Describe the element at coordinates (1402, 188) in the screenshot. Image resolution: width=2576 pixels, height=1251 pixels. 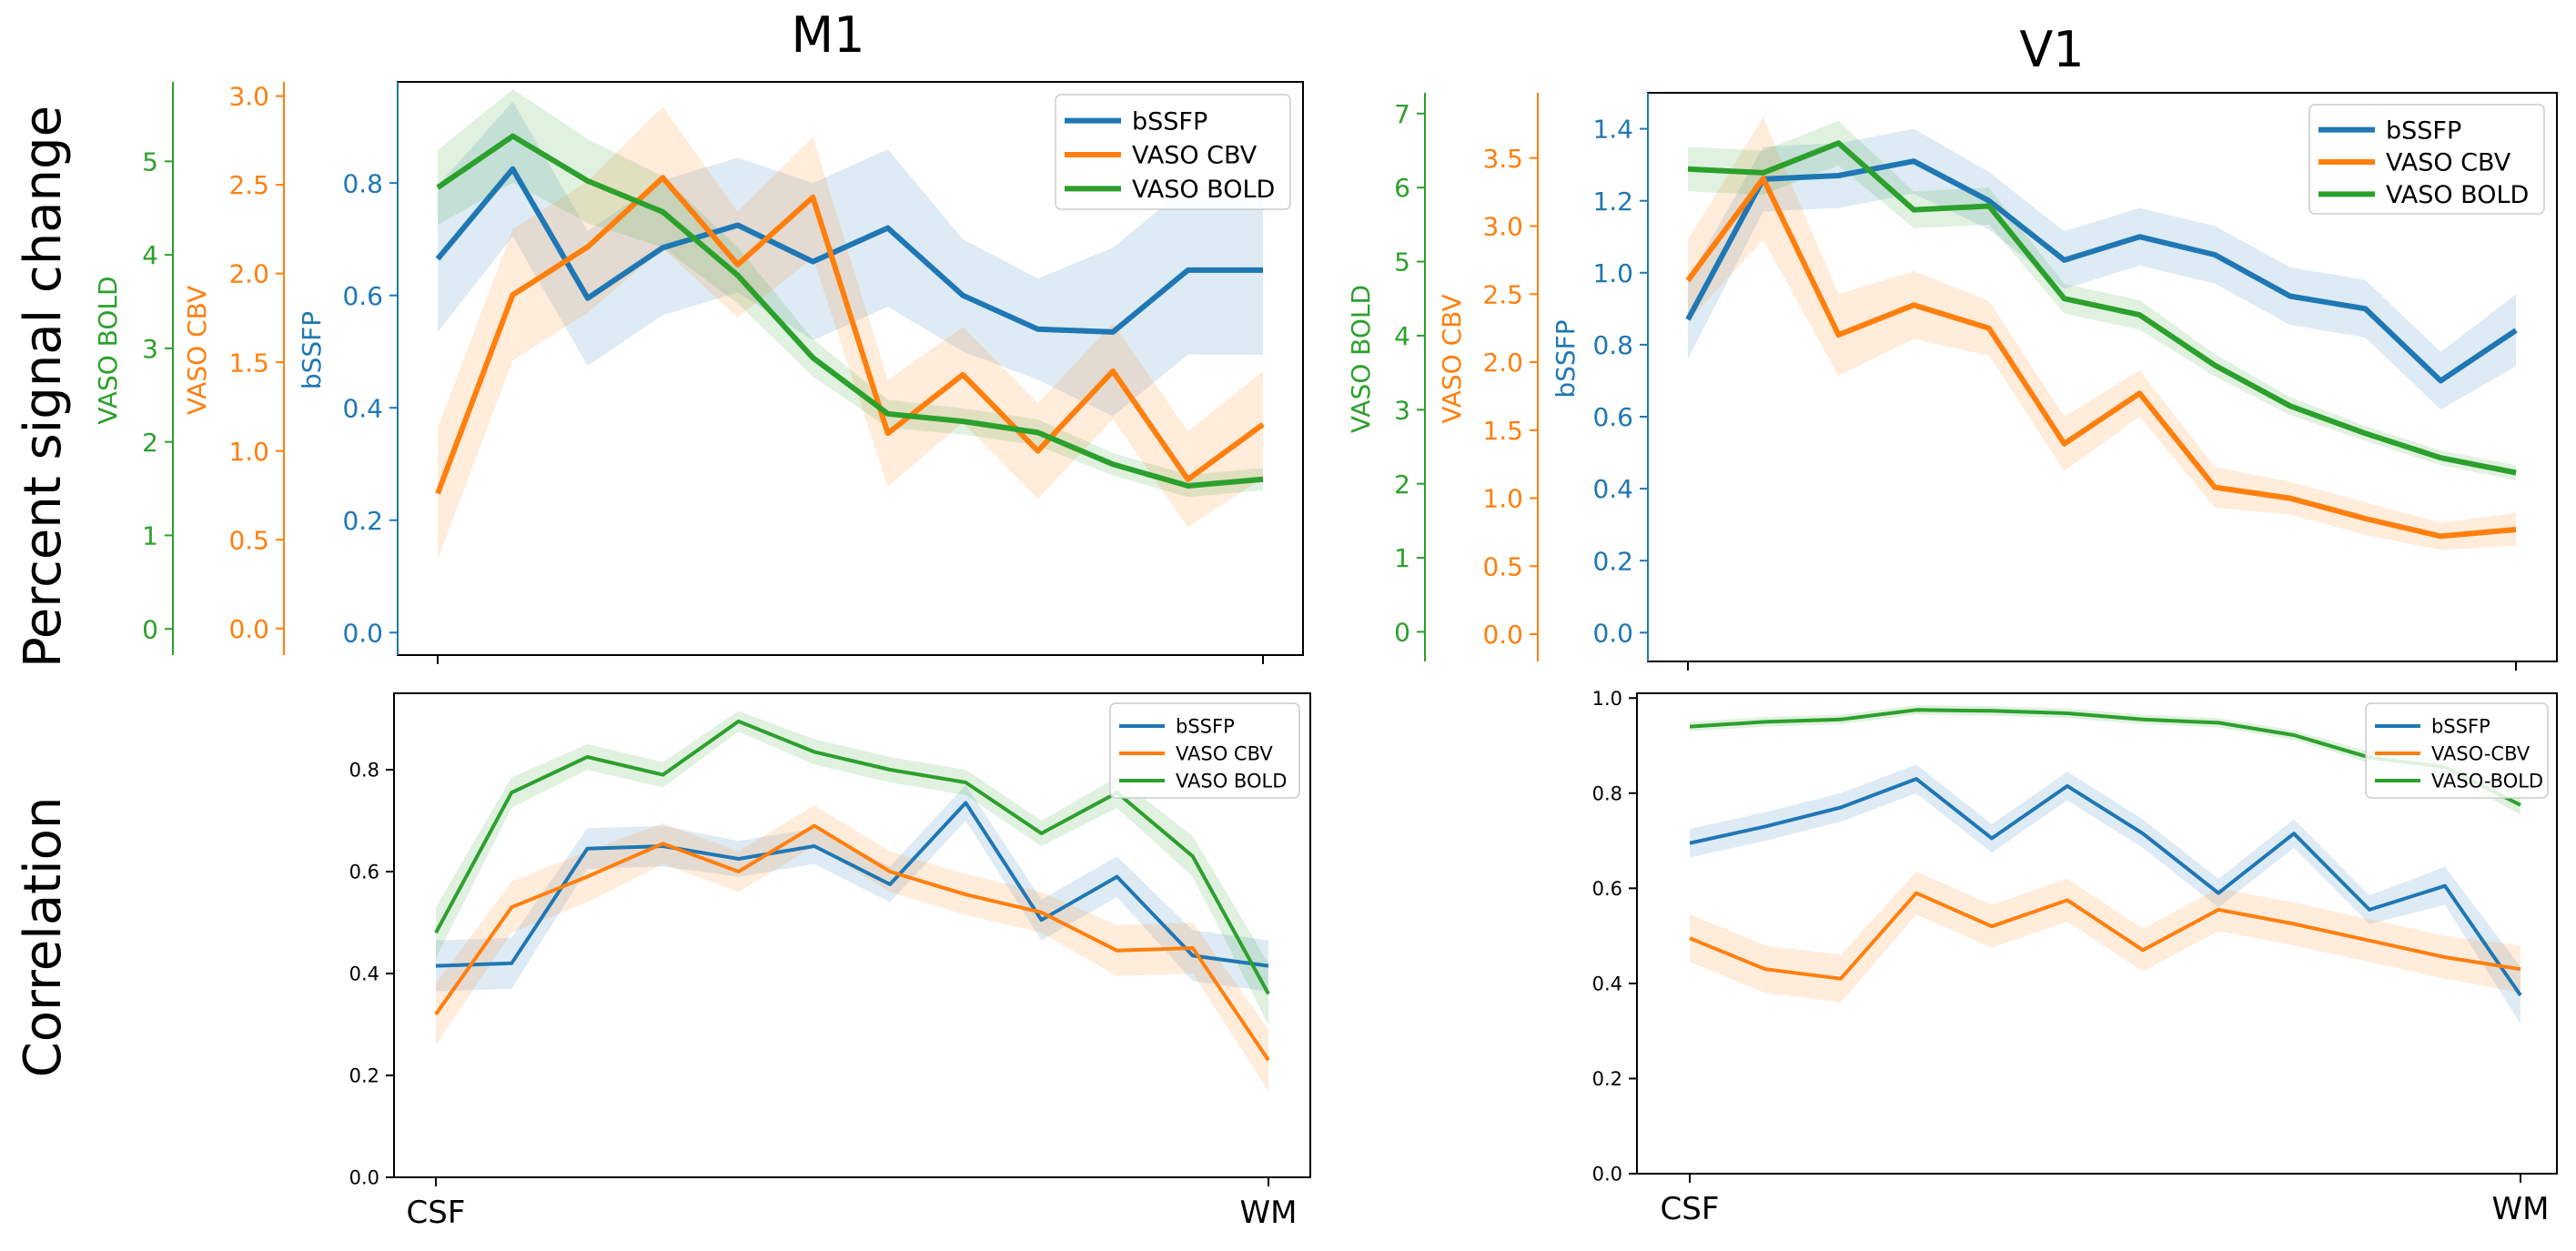
I see `y-tick-label: 6` at that location.